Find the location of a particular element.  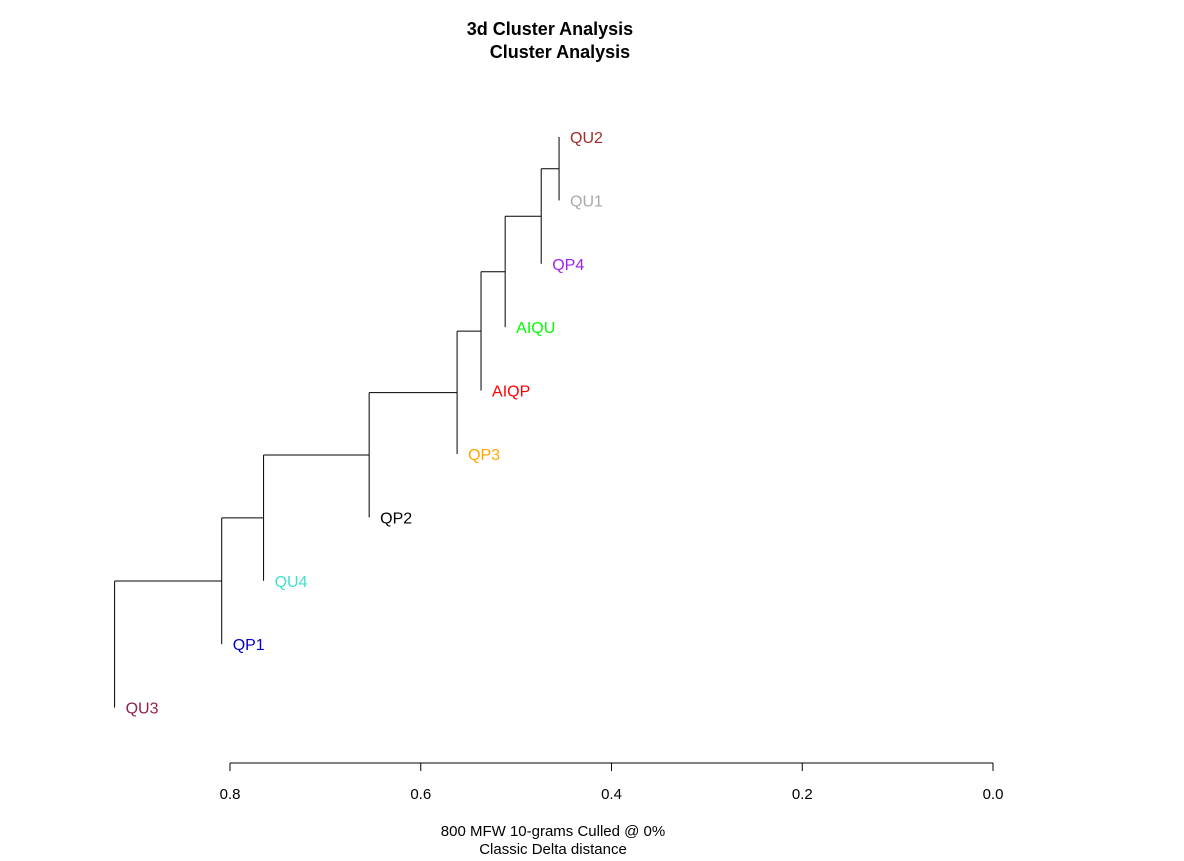

chart-title: 3d Cluster Analysis is located at coordinates (550, 29).